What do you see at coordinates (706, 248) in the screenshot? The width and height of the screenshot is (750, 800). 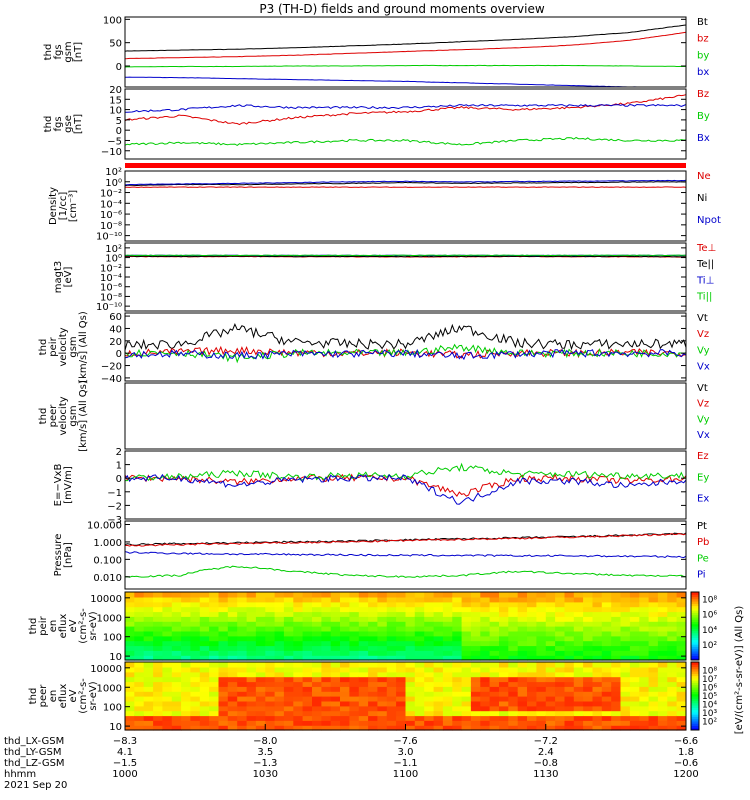 I see `legend-entry: Te⊥` at bounding box center [706, 248].